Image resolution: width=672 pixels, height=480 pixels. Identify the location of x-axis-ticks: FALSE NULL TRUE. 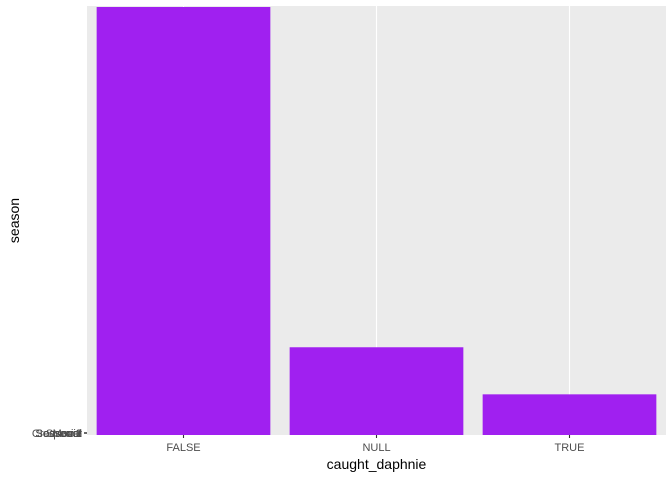
(375, 444).